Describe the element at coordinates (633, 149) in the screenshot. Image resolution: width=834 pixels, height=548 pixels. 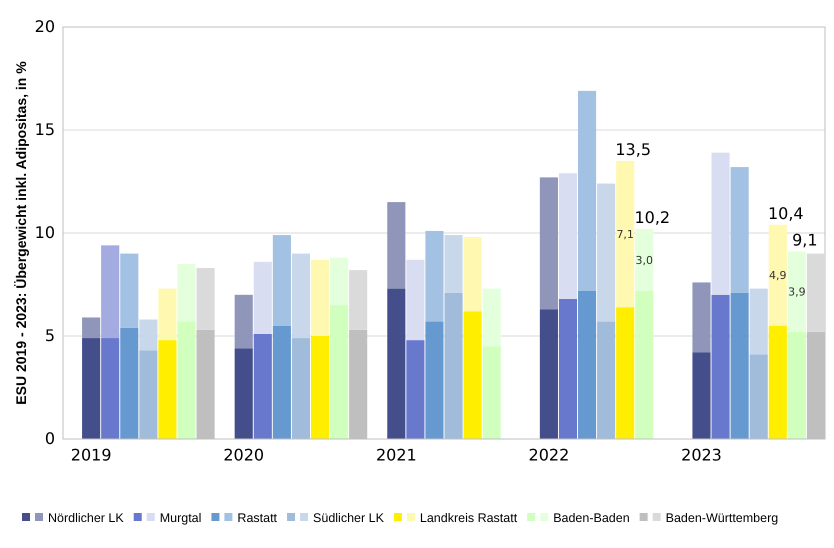
I see `total-label: 13,5` at that location.